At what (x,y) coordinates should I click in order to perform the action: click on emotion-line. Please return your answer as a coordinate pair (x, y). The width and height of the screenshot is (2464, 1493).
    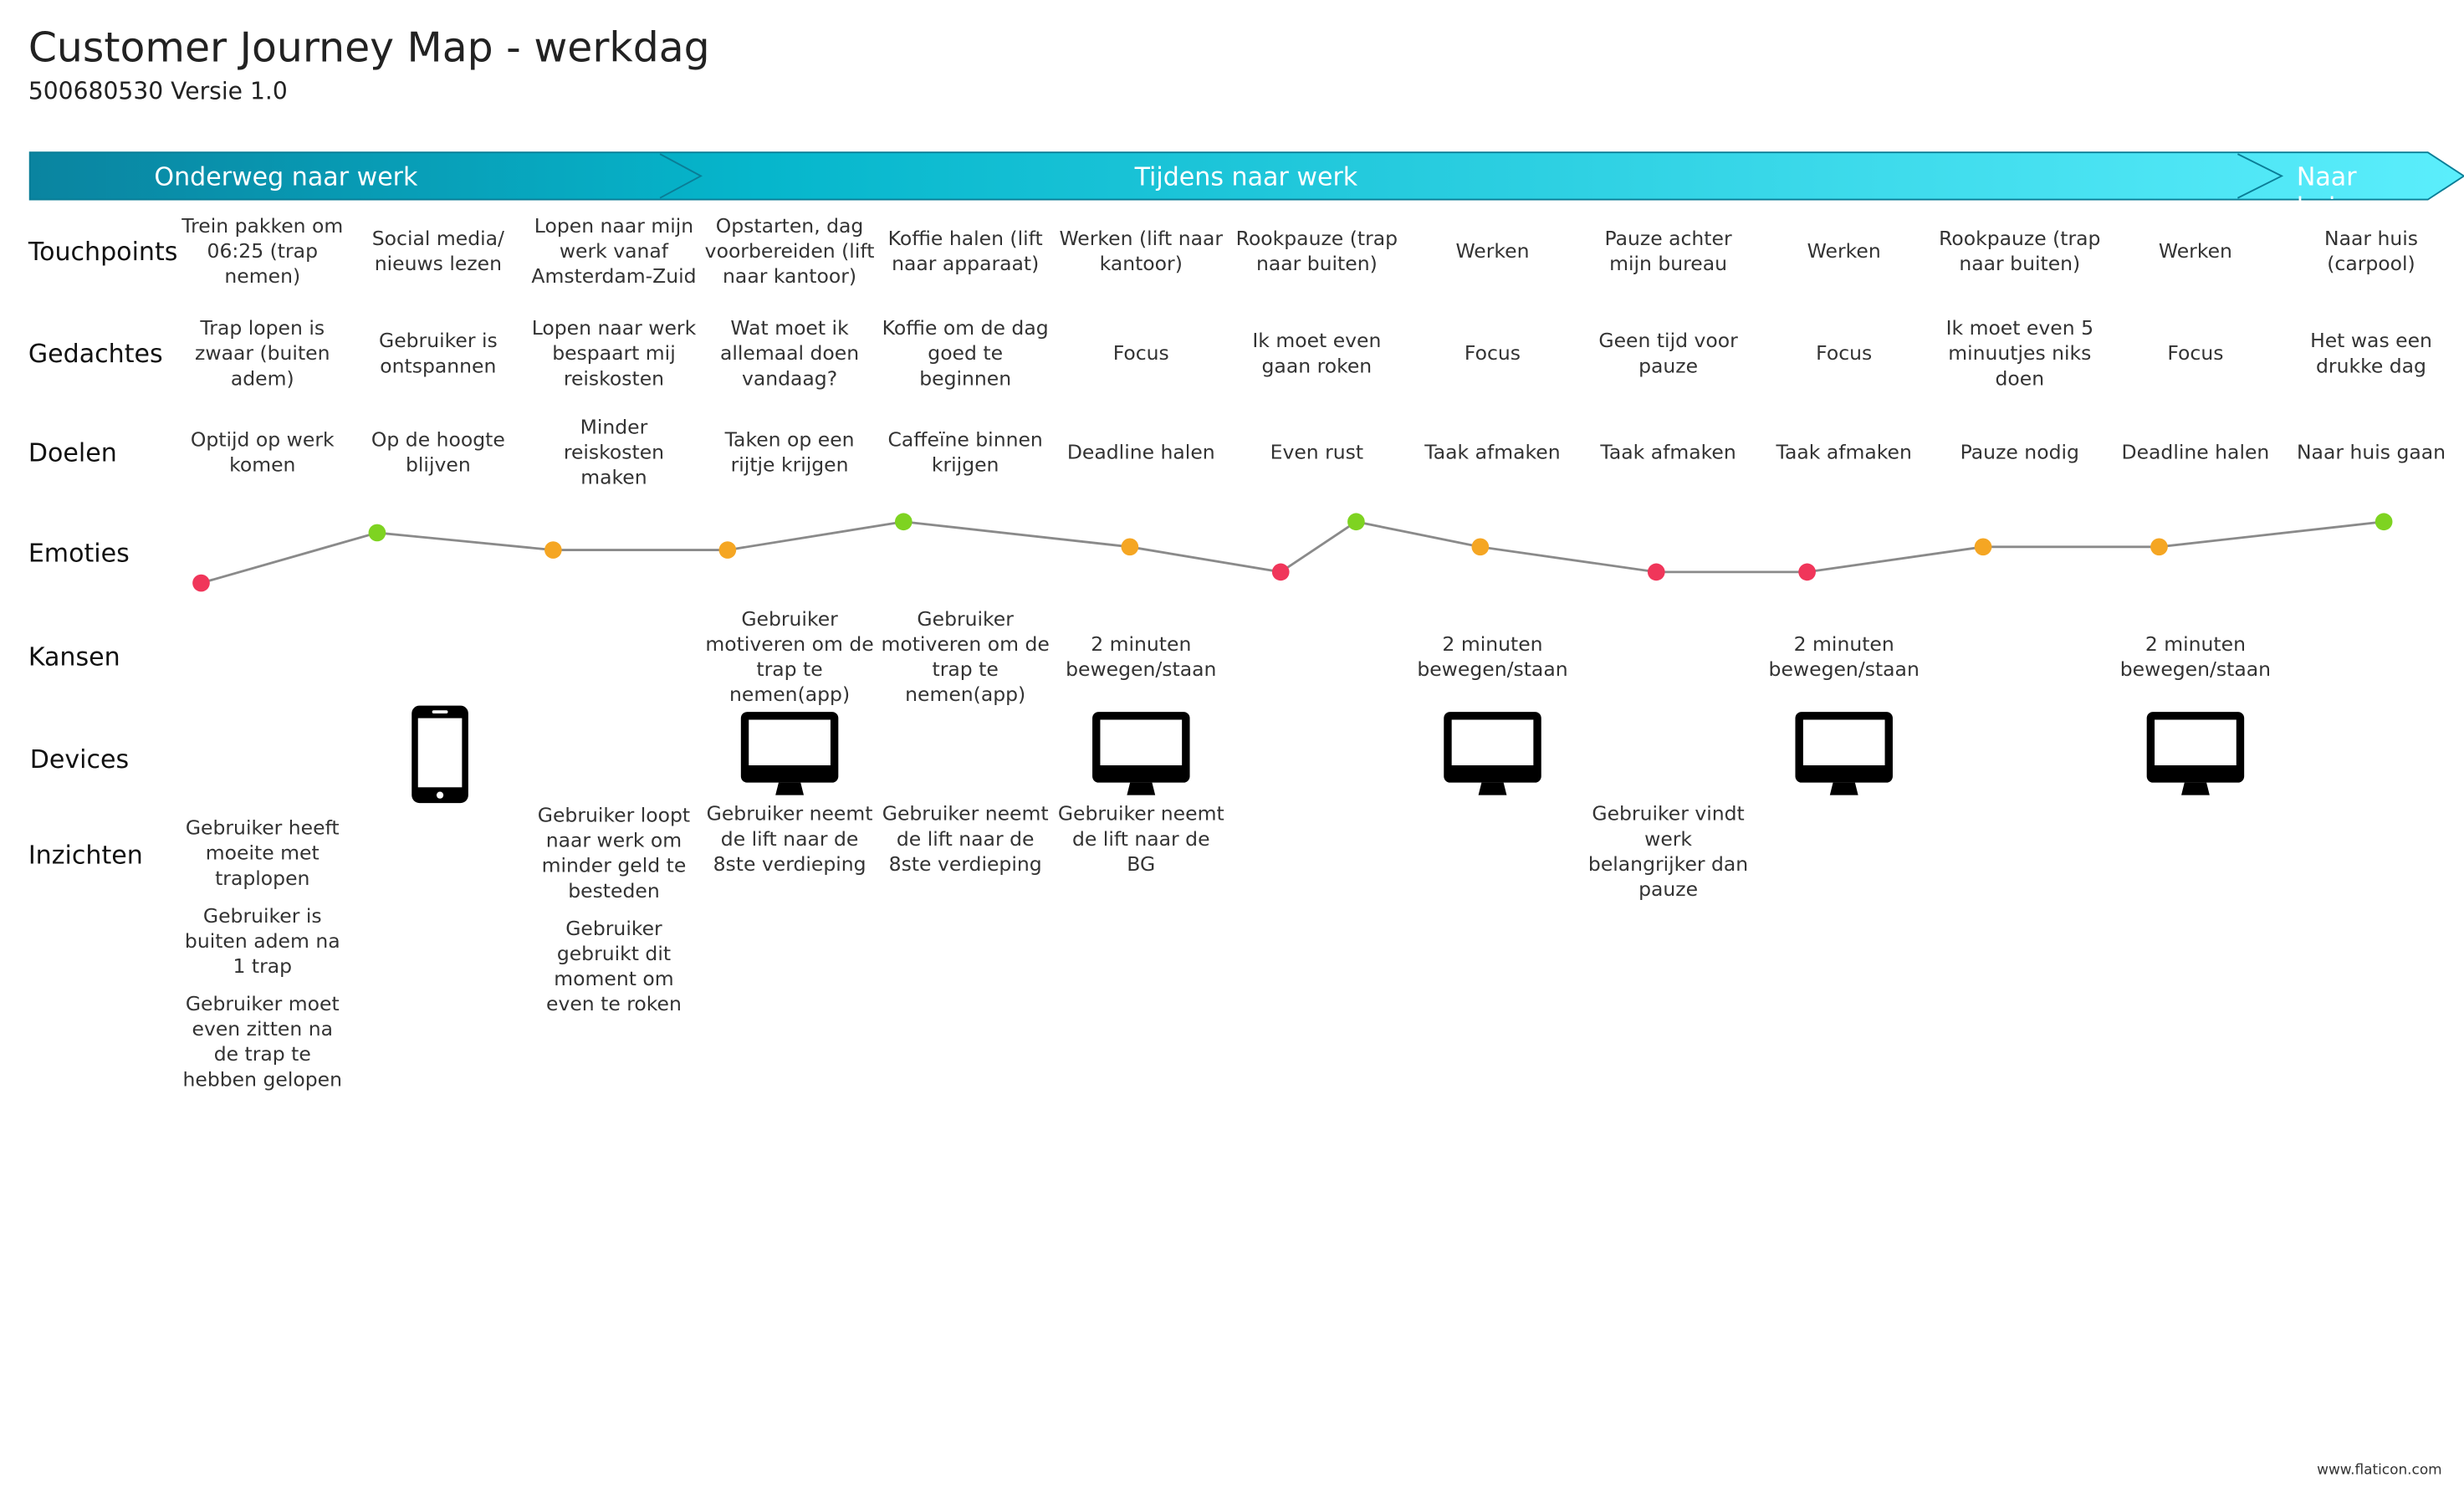
    Looking at the image, I should click on (1293, 553).